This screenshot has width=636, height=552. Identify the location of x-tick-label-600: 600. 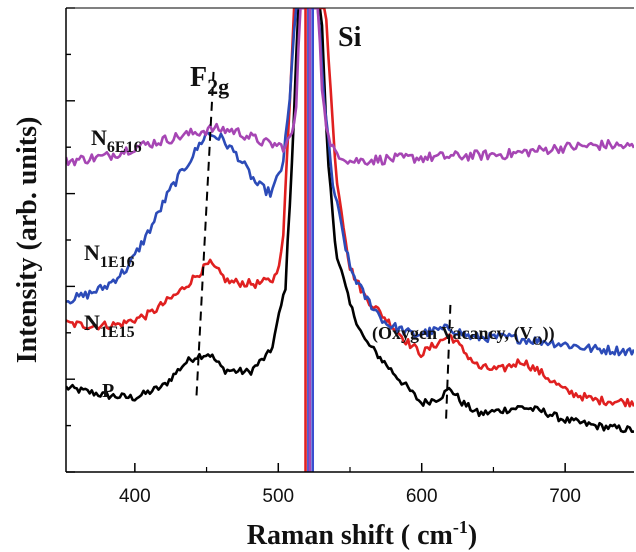
(422, 496).